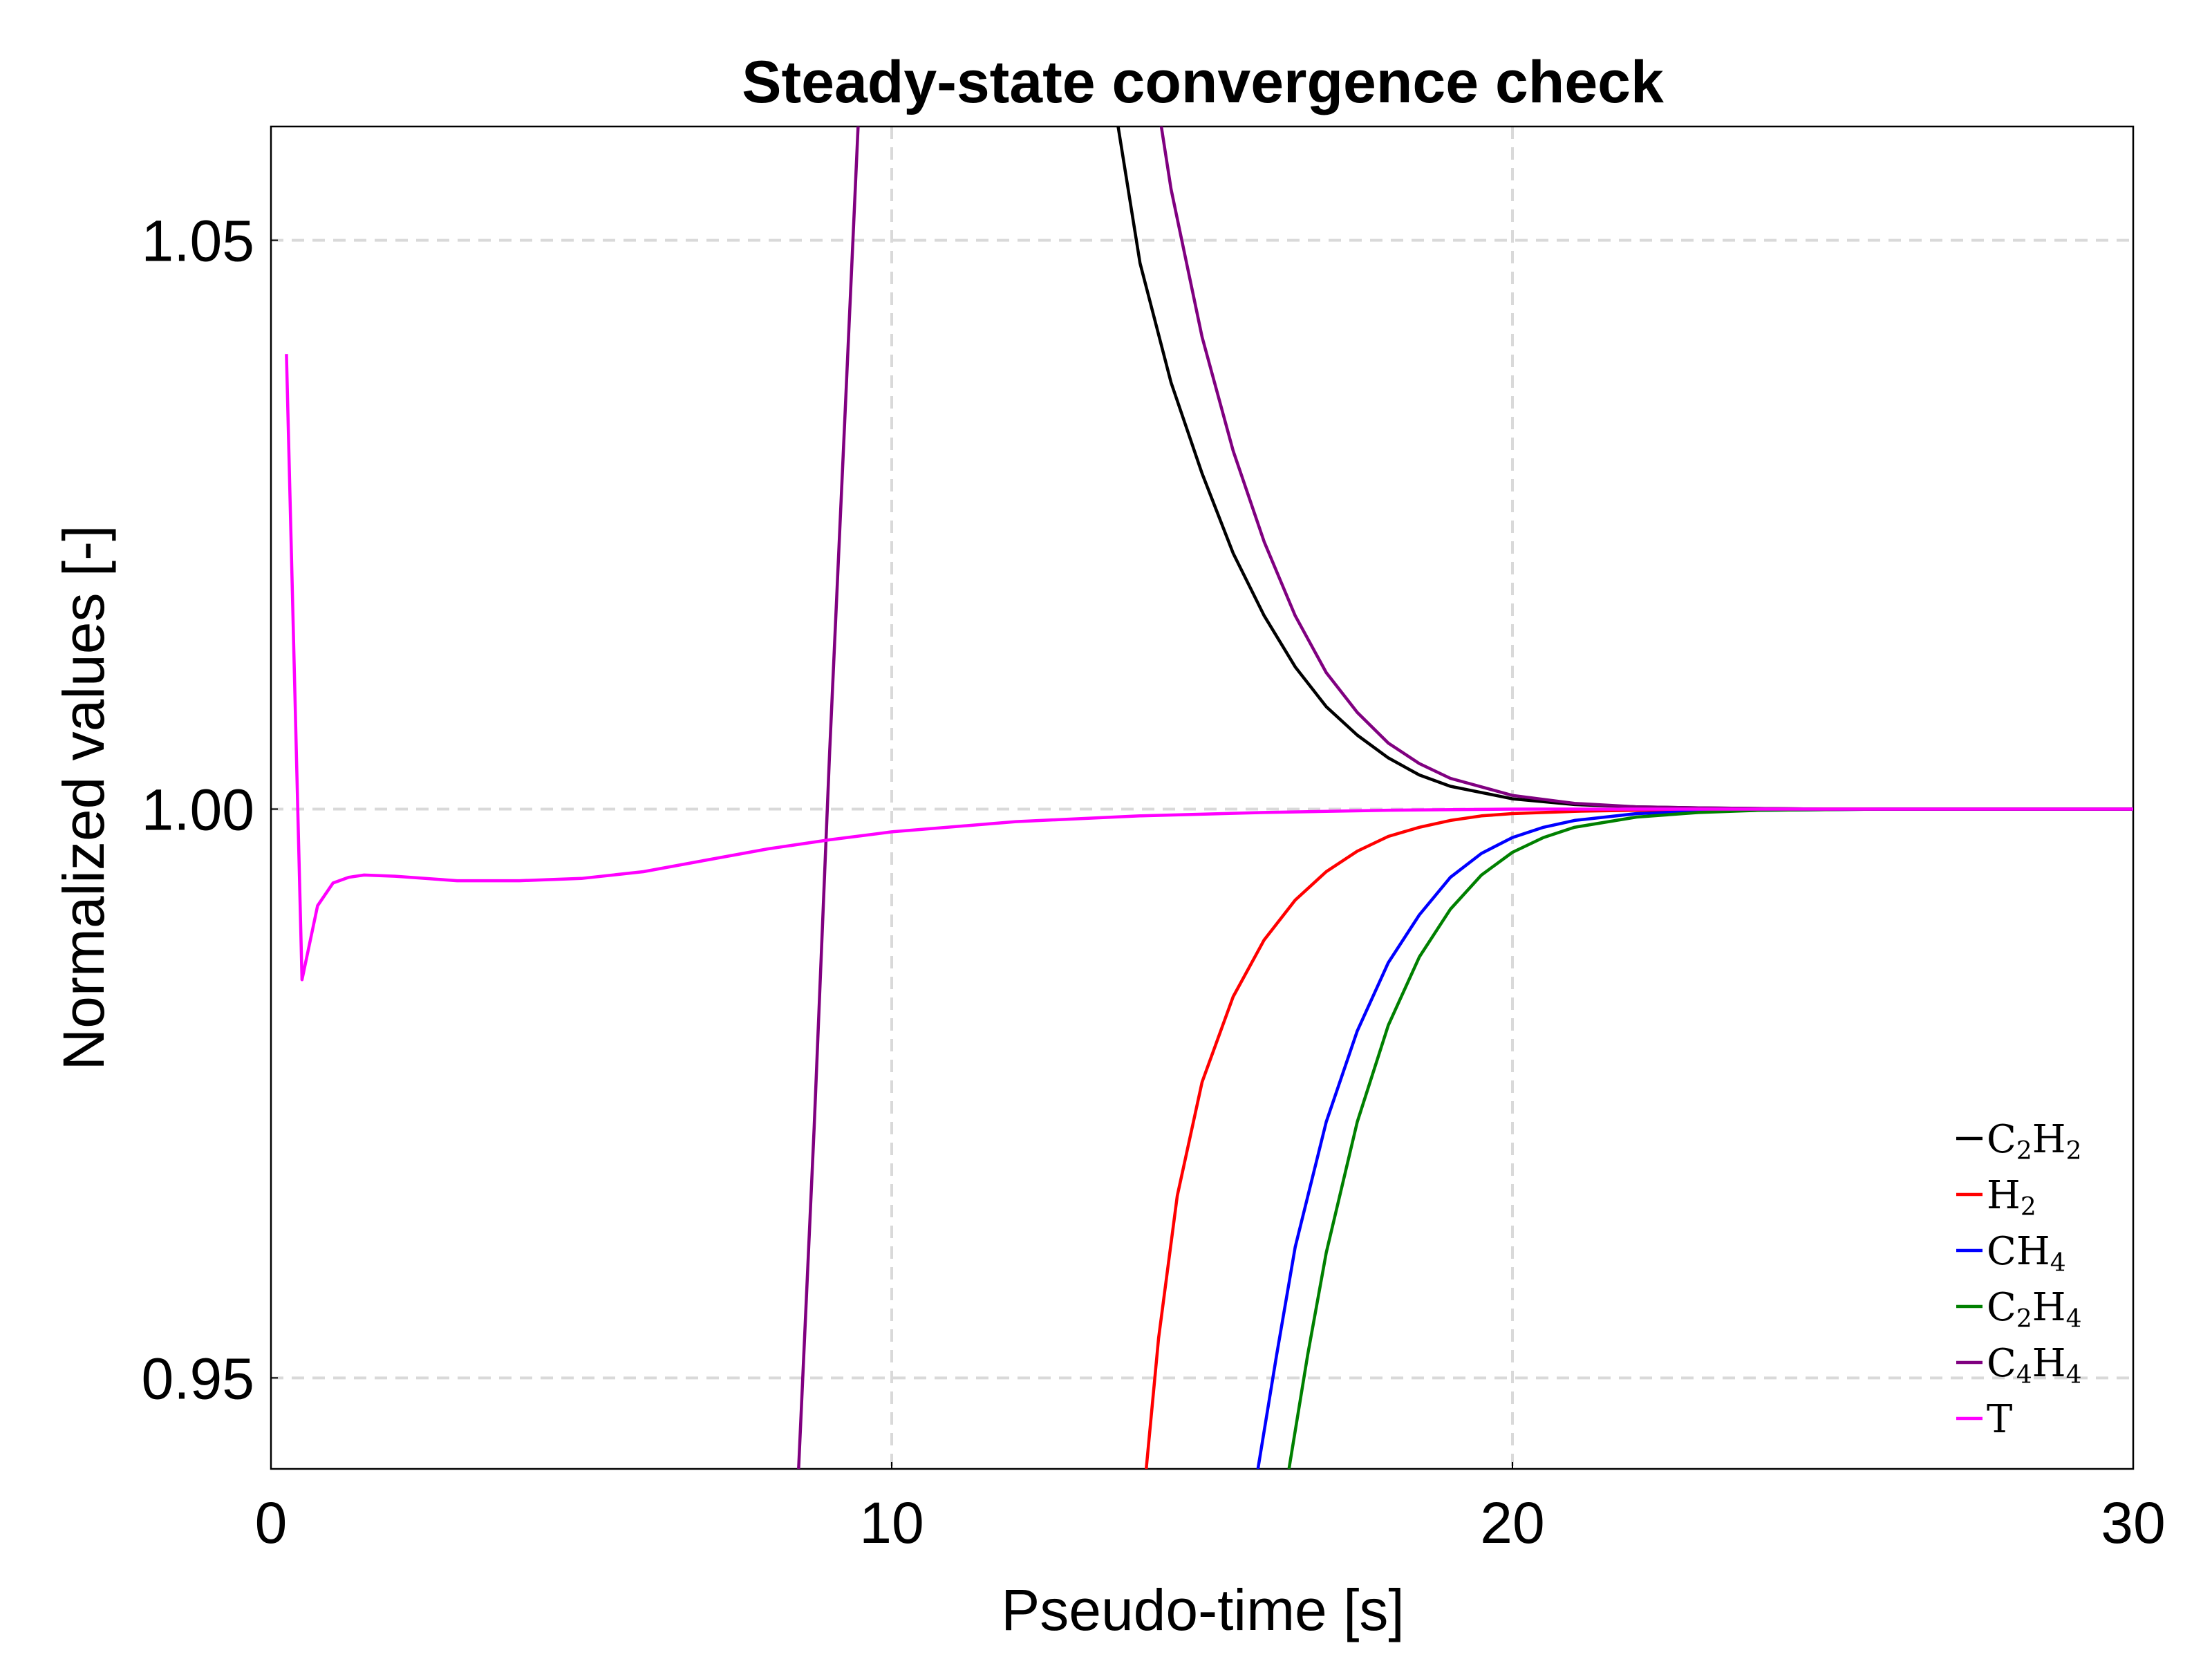 The width and height of the screenshot is (2212, 1659). Describe the element at coordinates (198, 242) in the screenshot. I see `y-tick-label: 1.05` at that location.